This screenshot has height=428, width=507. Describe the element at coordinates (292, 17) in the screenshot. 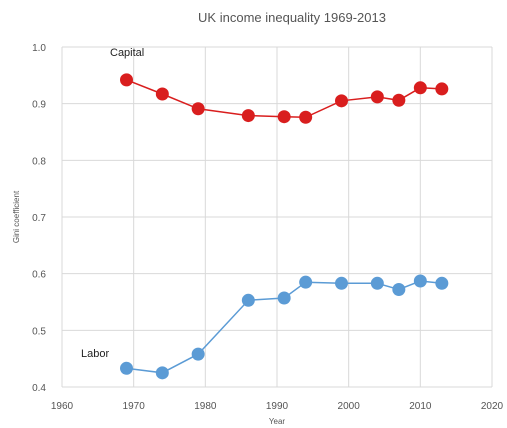

I see `chart-title: UK income inequality 1969-2013` at that location.